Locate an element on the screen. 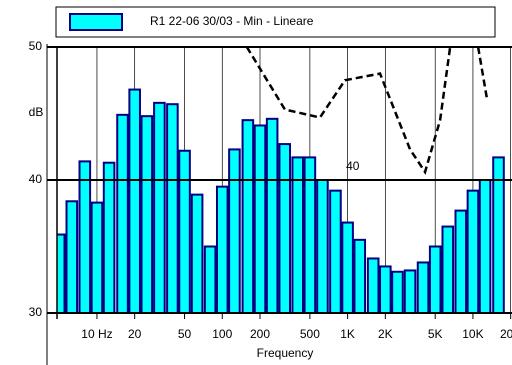 The width and height of the screenshot is (512, 365). y-axis-label: dB is located at coordinates (36, 112).